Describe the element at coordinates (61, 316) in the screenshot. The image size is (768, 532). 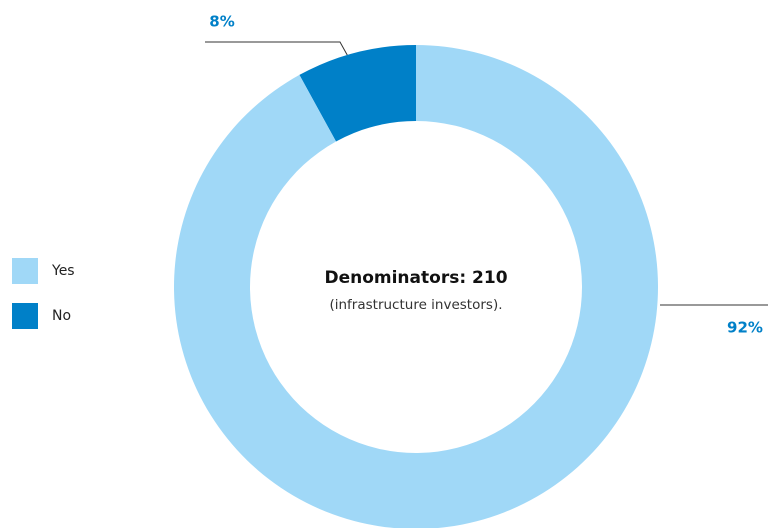
I see `legend-label: No` at that location.